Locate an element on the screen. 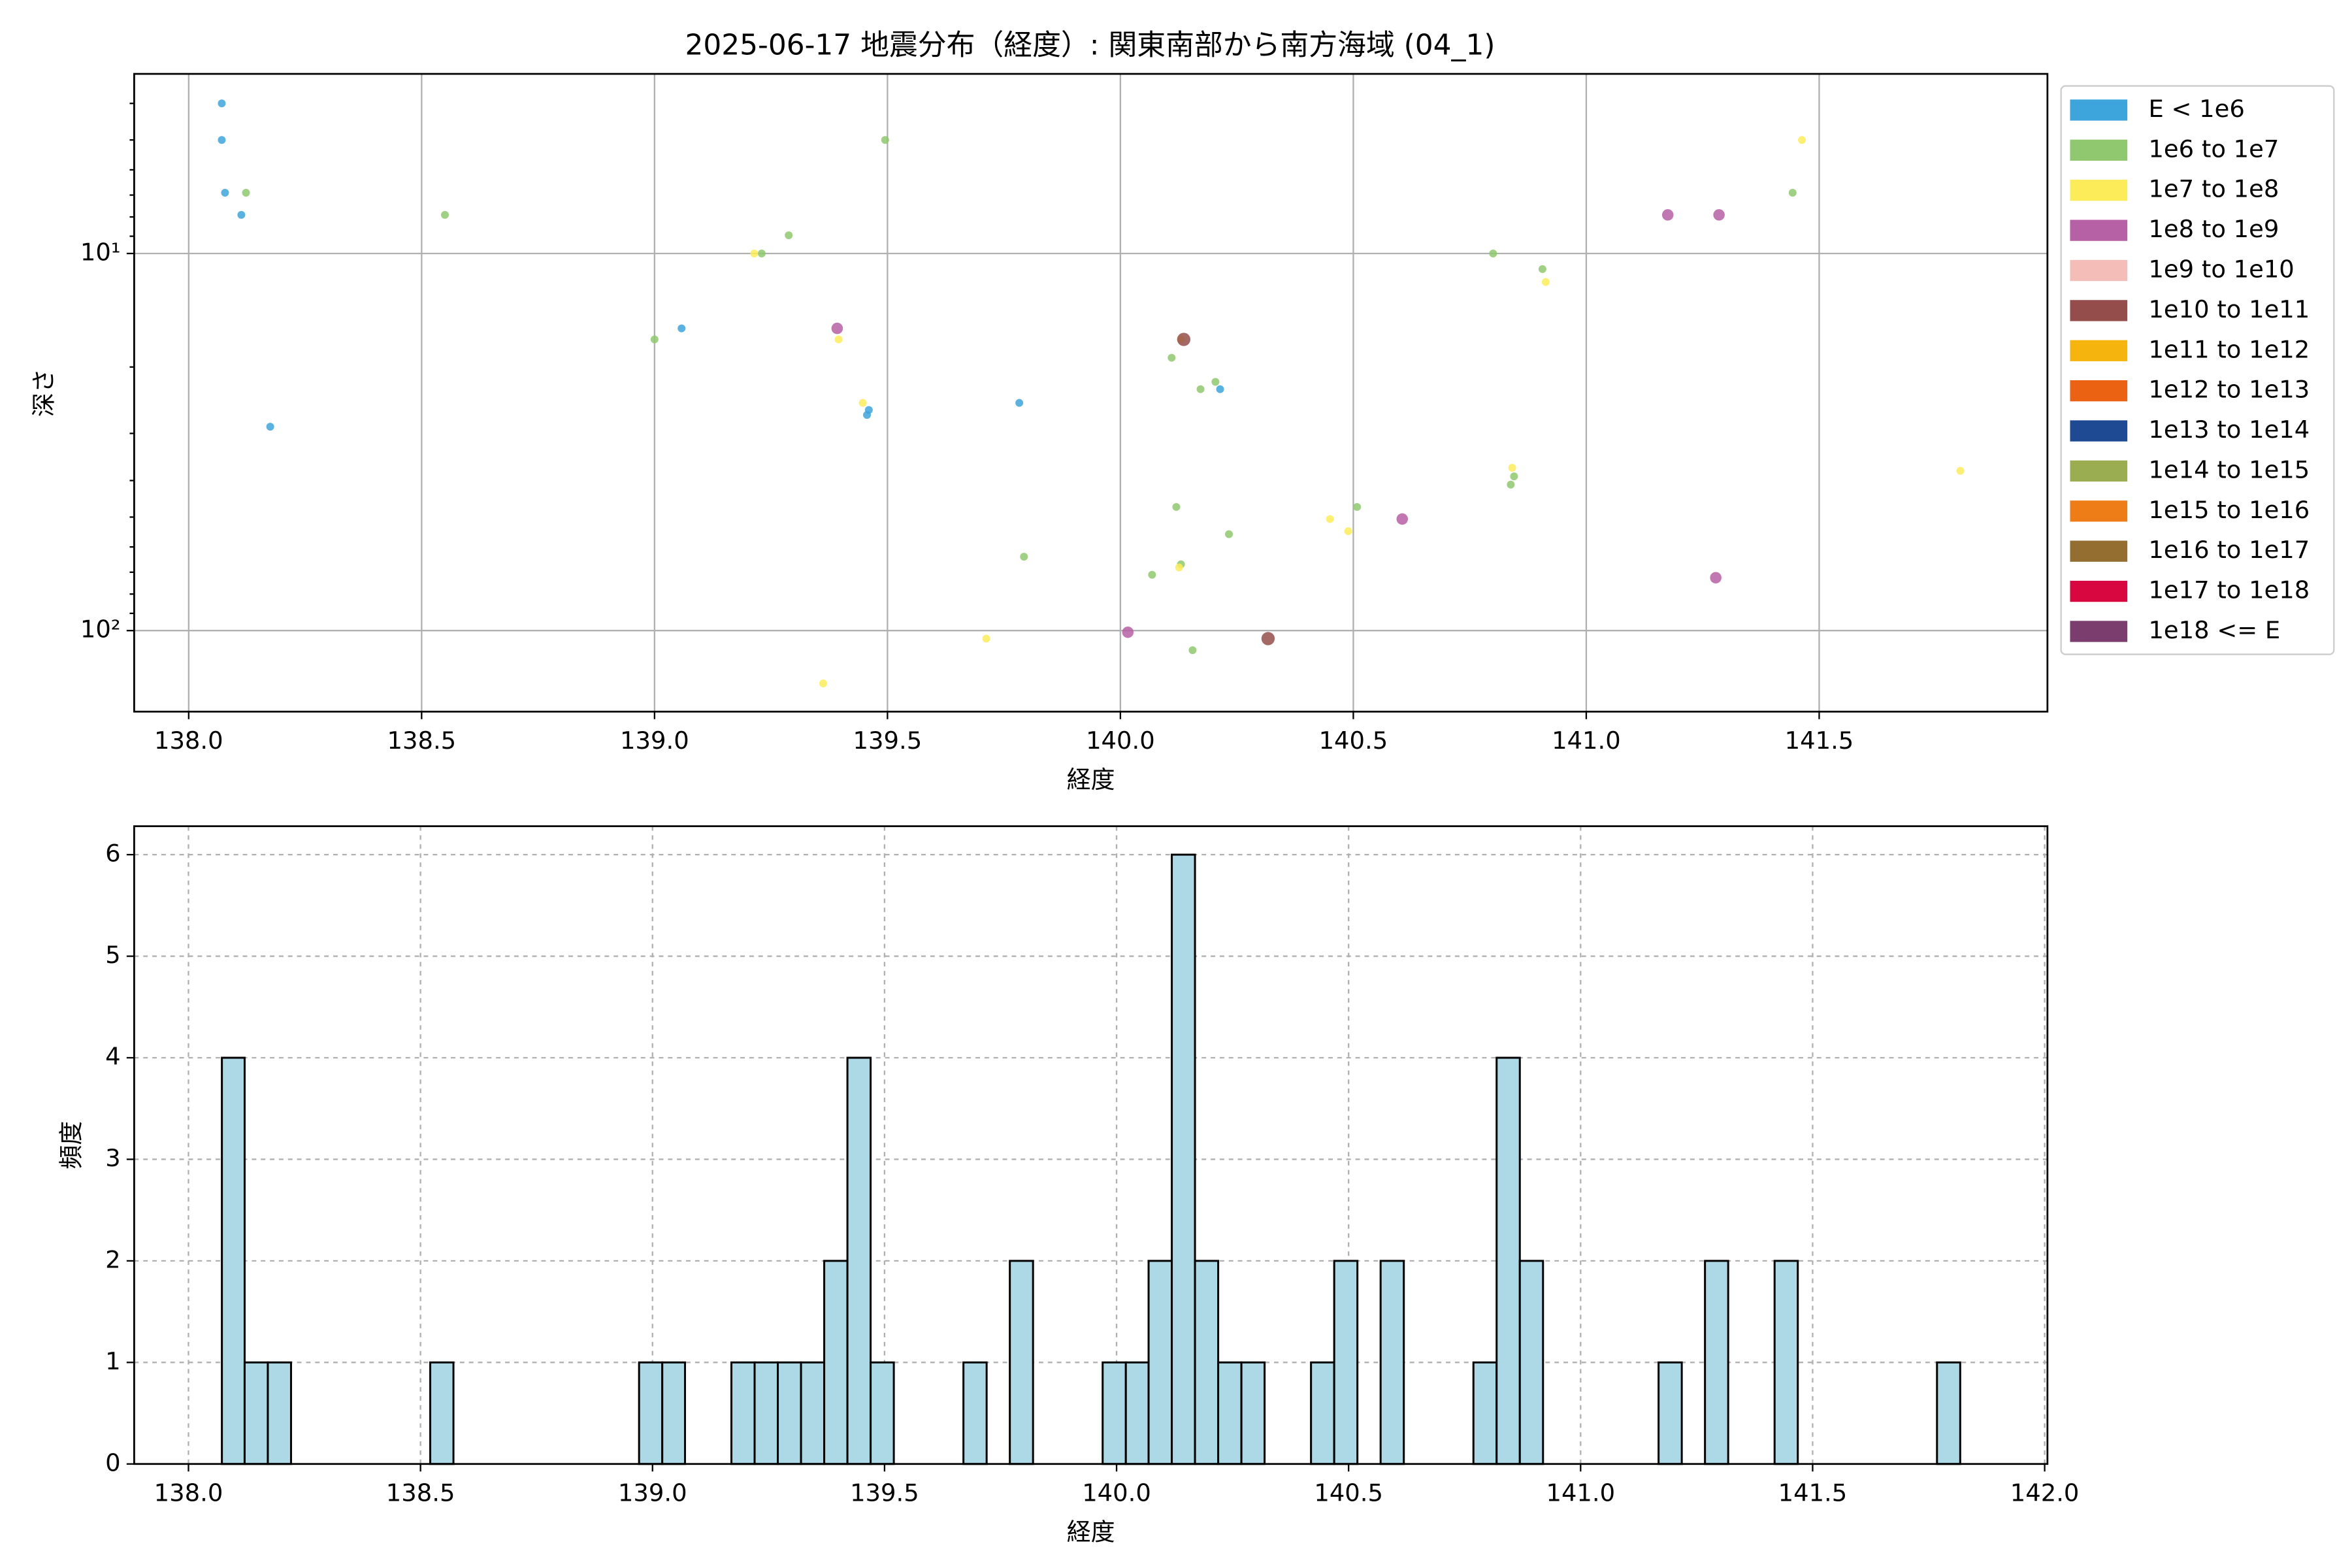  legend-label: 1e10 to 1e11 is located at coordinates (2229, 309).